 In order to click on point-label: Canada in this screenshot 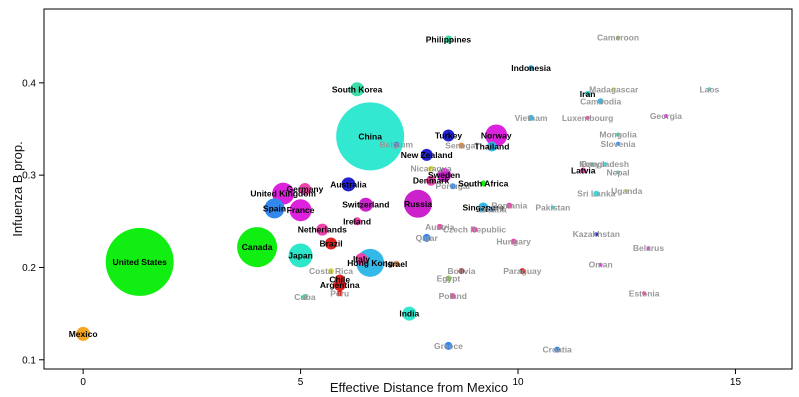, I will do `click(257, 247)`.